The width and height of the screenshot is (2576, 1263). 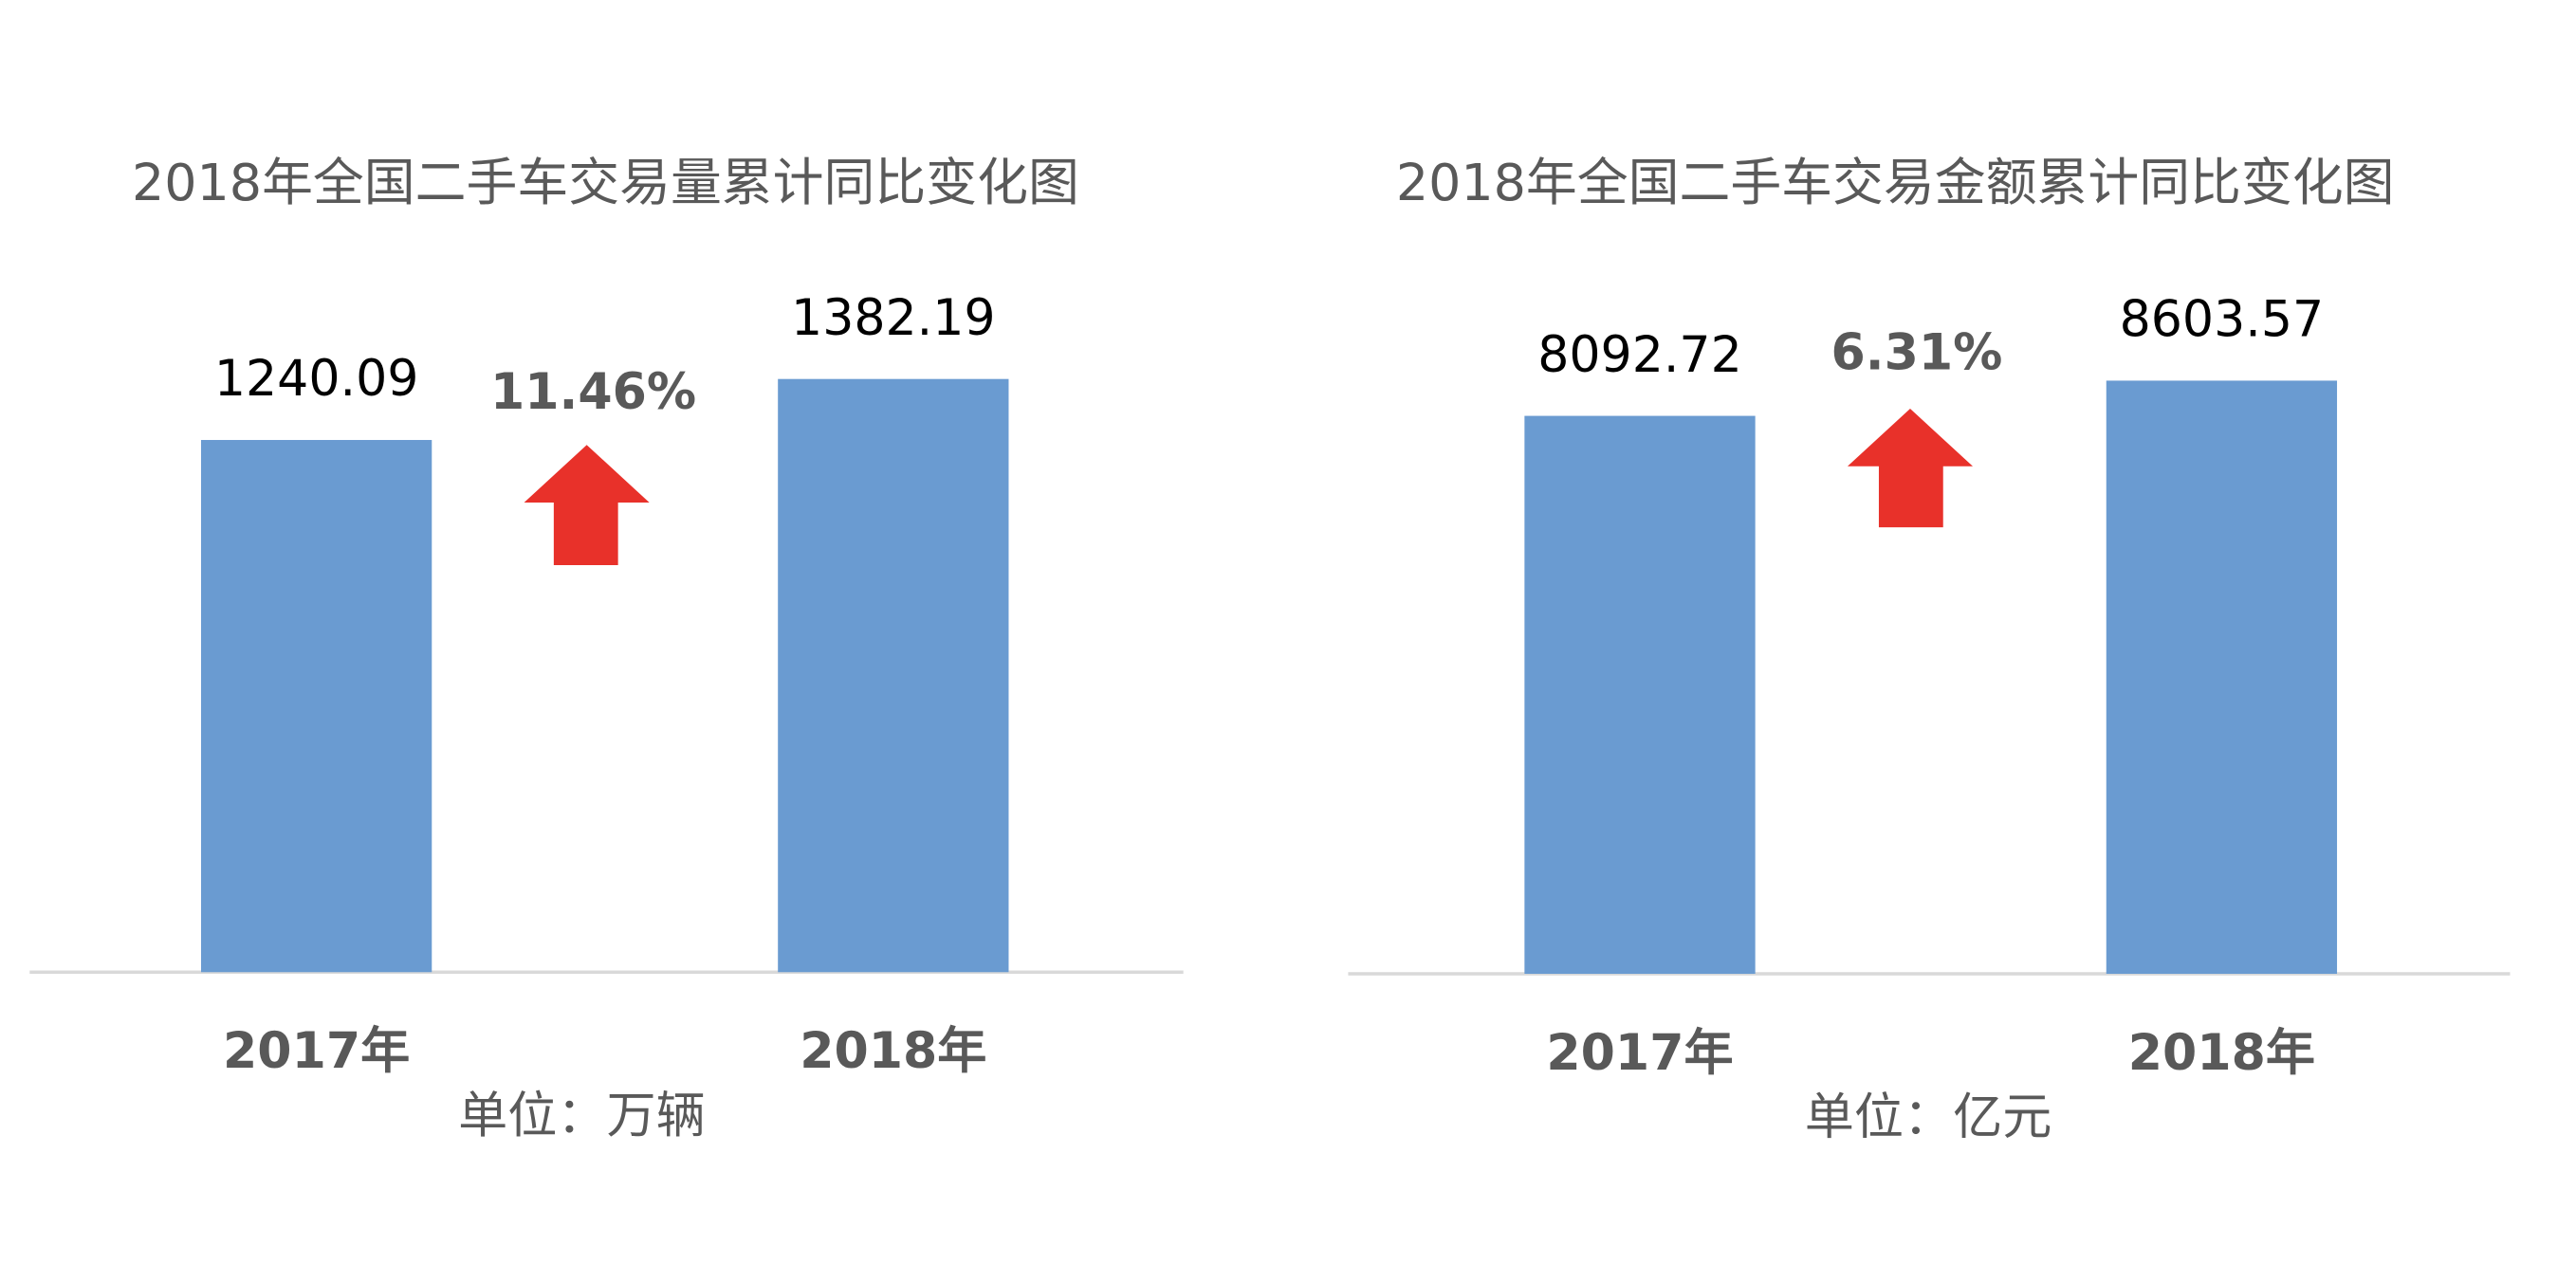 What do you see at coordinates (1928, 1117) in the screenshot?
I see `unit-label: 单位：亿元` at bounding box center [1928, 1117].